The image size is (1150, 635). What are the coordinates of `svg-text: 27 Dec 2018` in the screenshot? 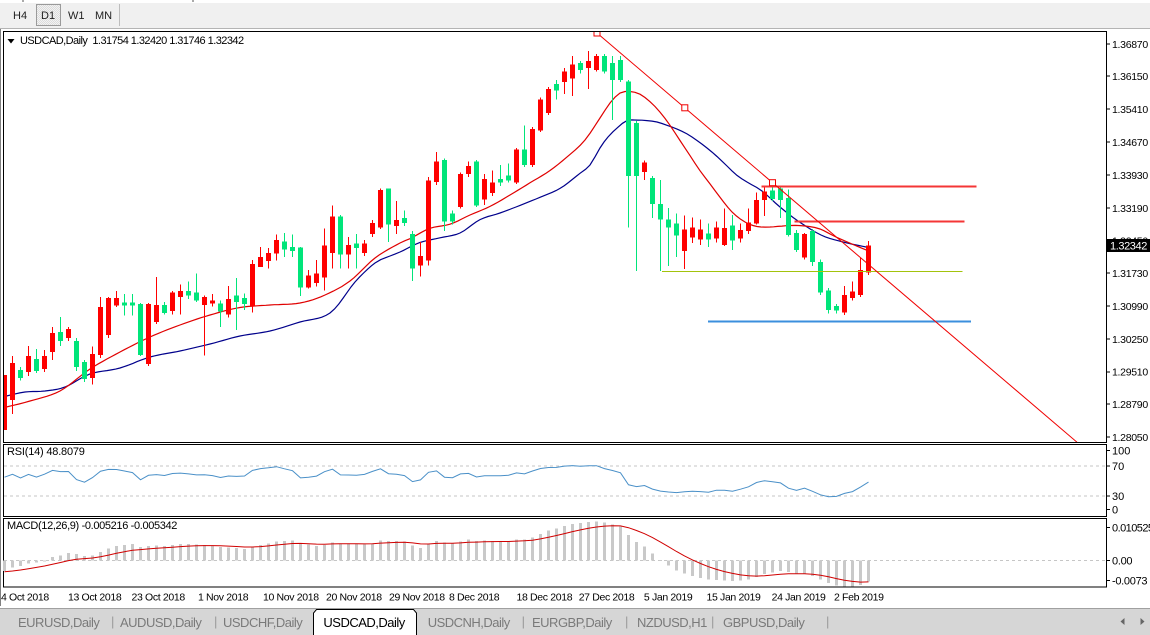 It's located at (607, 598).